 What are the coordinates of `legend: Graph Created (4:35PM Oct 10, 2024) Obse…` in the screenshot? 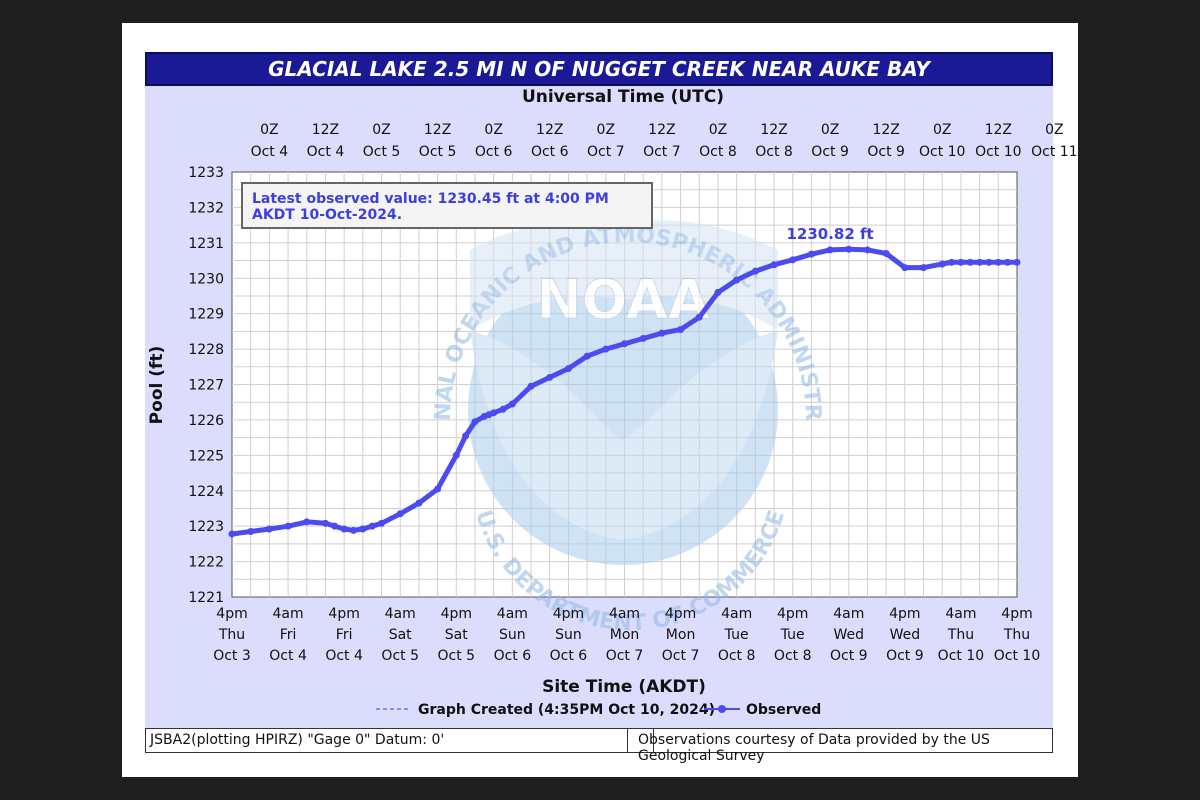 It's located at (598, 710).